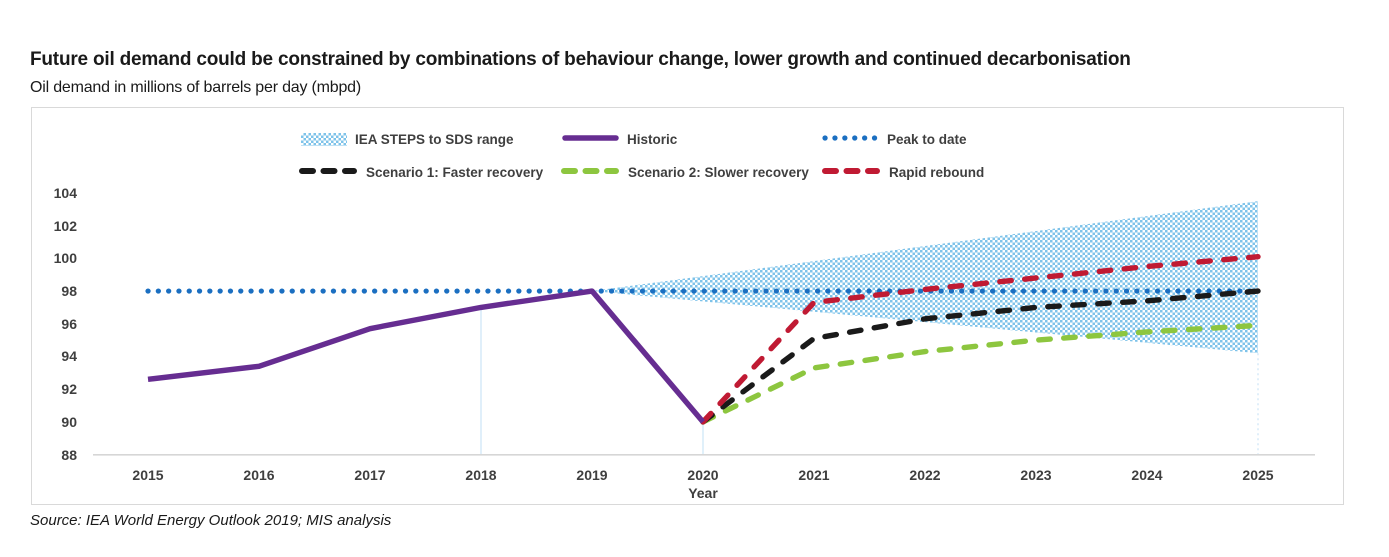 The image size is (1389, 557). What do you see at coordinates (481, 475) in the screenshot?
I see `x-tick-label: 2018` at bounding box center [481, 475].